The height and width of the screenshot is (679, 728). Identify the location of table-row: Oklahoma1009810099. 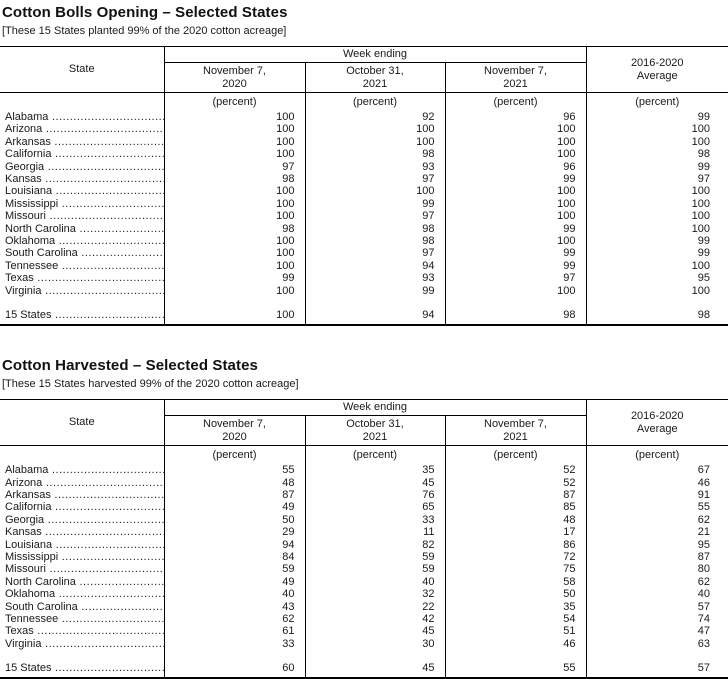
(364, 241).